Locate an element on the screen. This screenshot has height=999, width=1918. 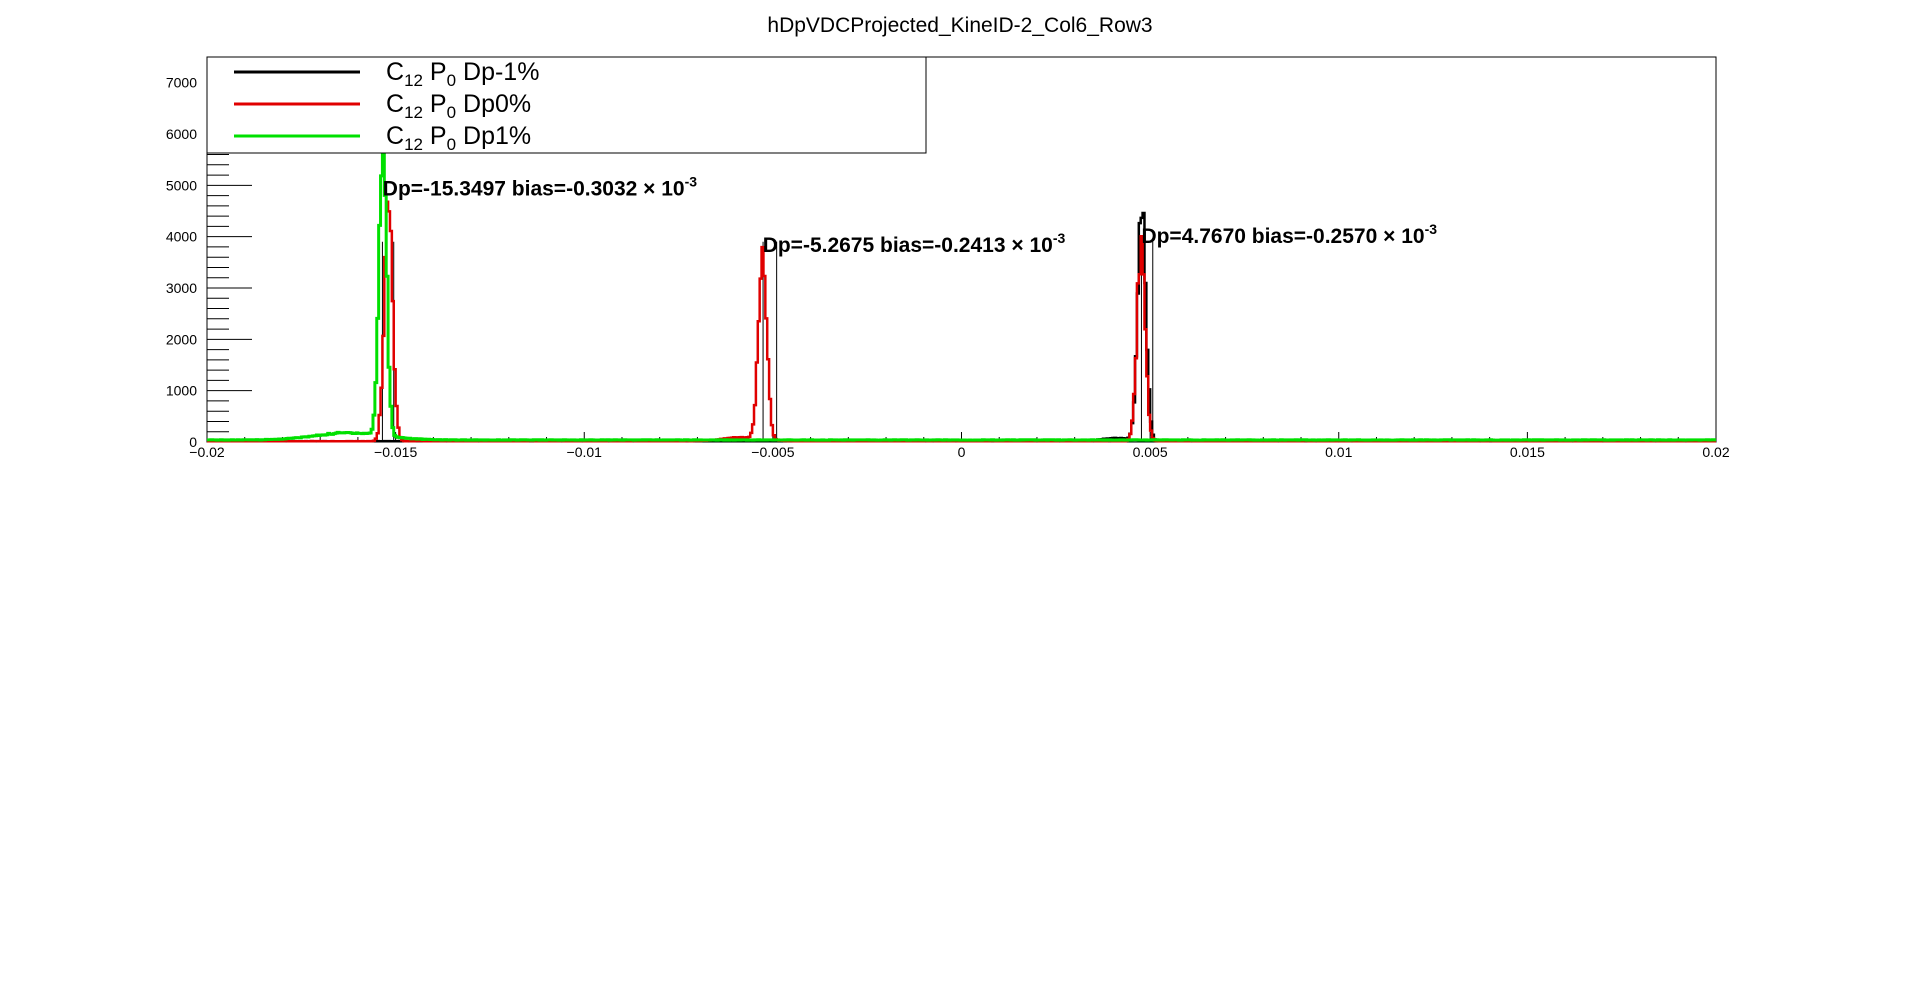
peak-annotation-text: Dp=-15.3497 bias=-0.3032 × 10 is located at coordinates (534, 189).